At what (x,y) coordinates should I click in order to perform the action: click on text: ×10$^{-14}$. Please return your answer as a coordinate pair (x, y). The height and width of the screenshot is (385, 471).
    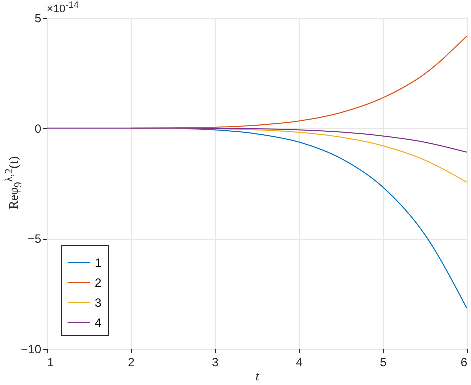
    Looking at the image, I should click on (63, 8).